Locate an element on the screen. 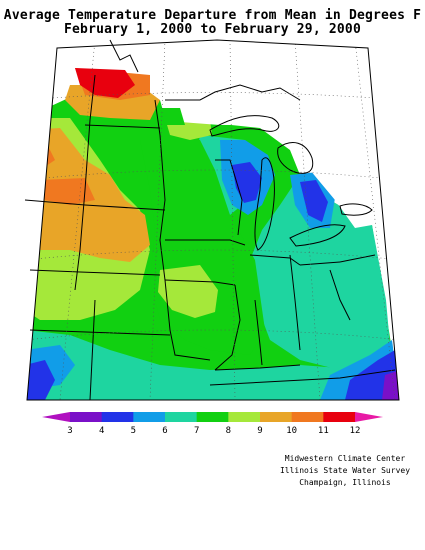 The image size is (425, 550). legend-under-arrow is located at coordinates (56, 417).